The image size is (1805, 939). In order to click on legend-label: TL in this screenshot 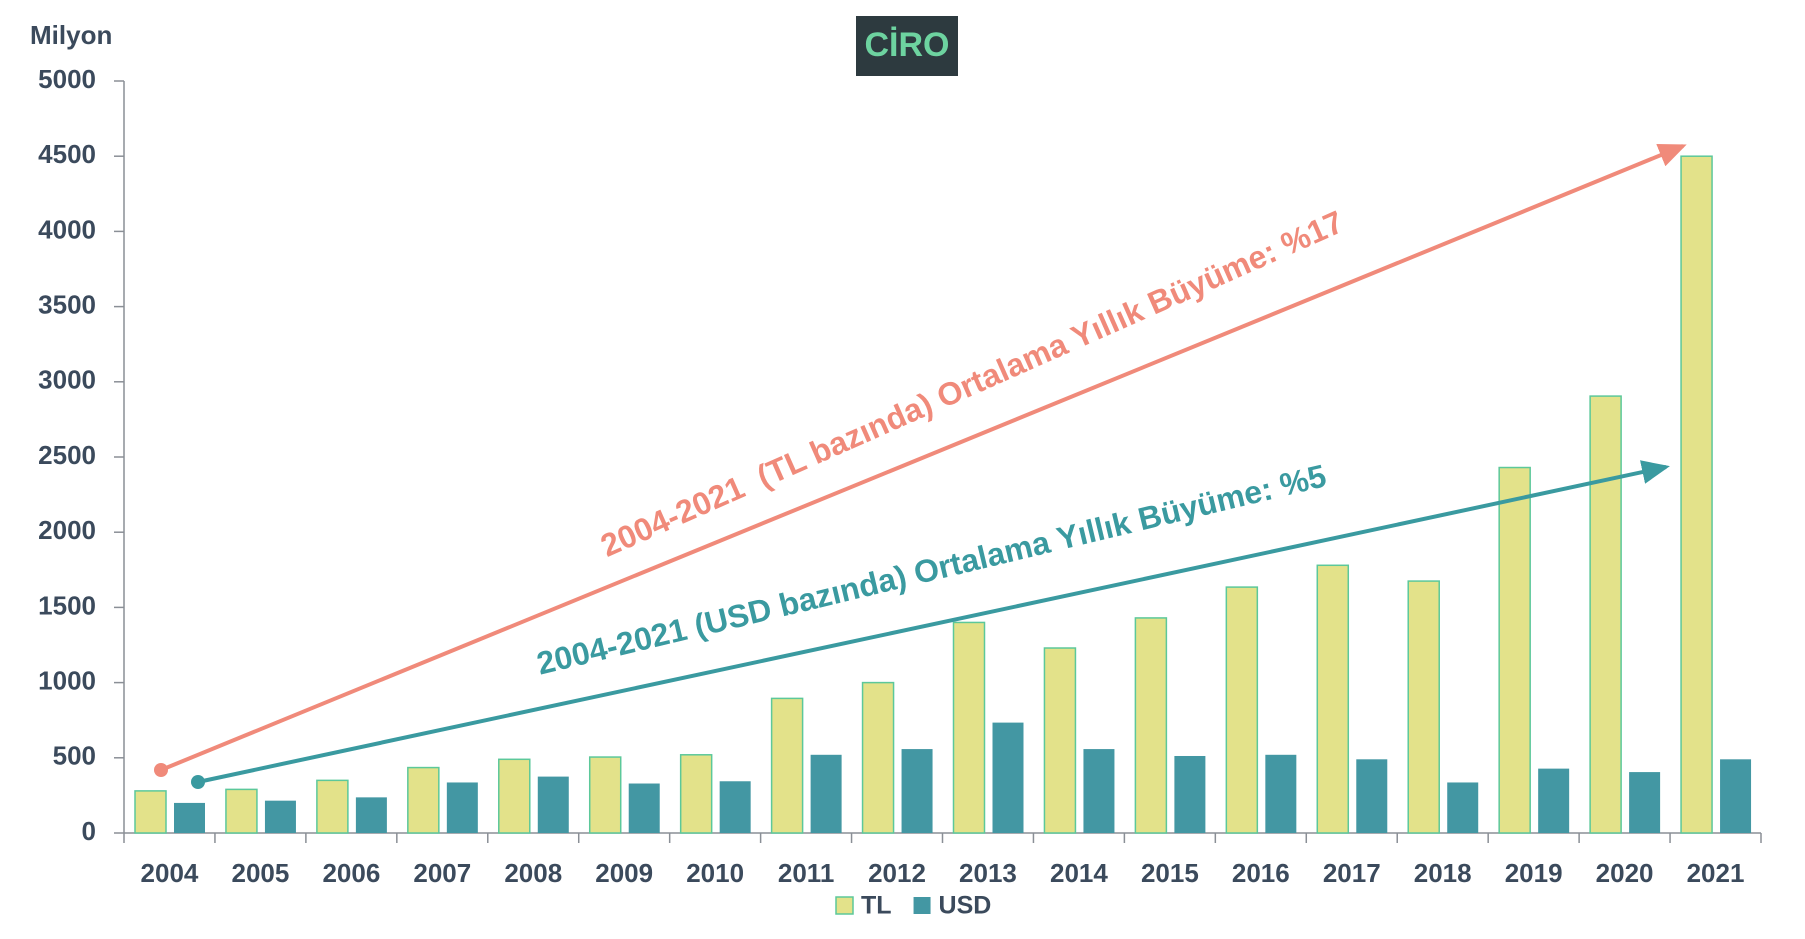, I will do `click(876, 906)`.